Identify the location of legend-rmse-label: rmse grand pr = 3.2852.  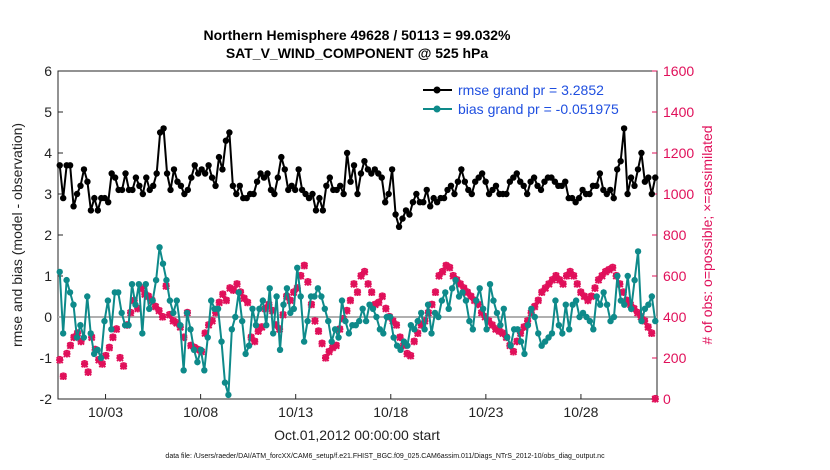
(531, 90).